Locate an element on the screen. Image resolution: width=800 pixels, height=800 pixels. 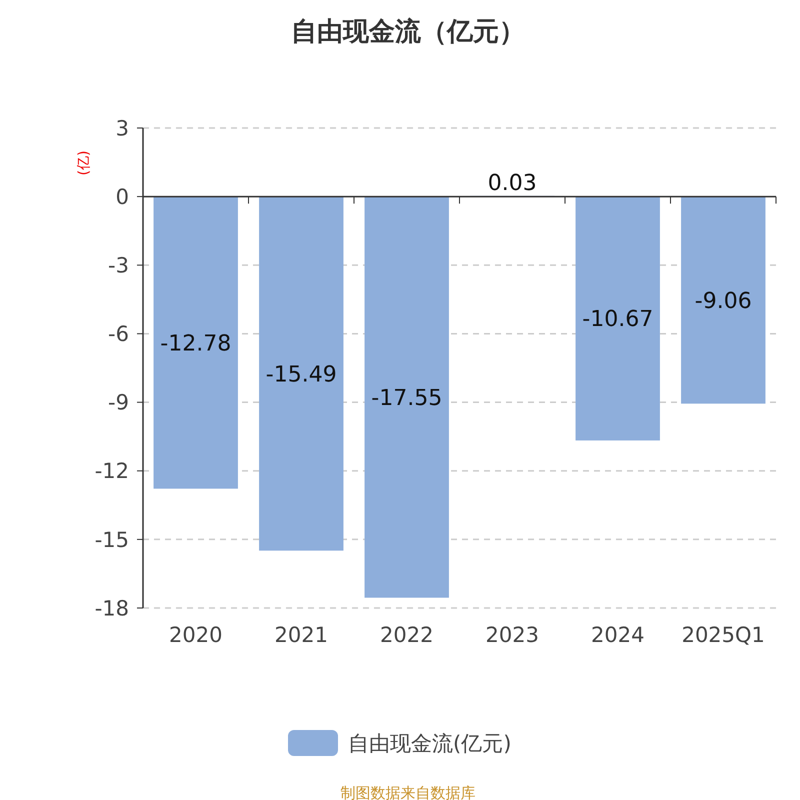
y-tick-label: -15 is located at coordinates (111, 540).